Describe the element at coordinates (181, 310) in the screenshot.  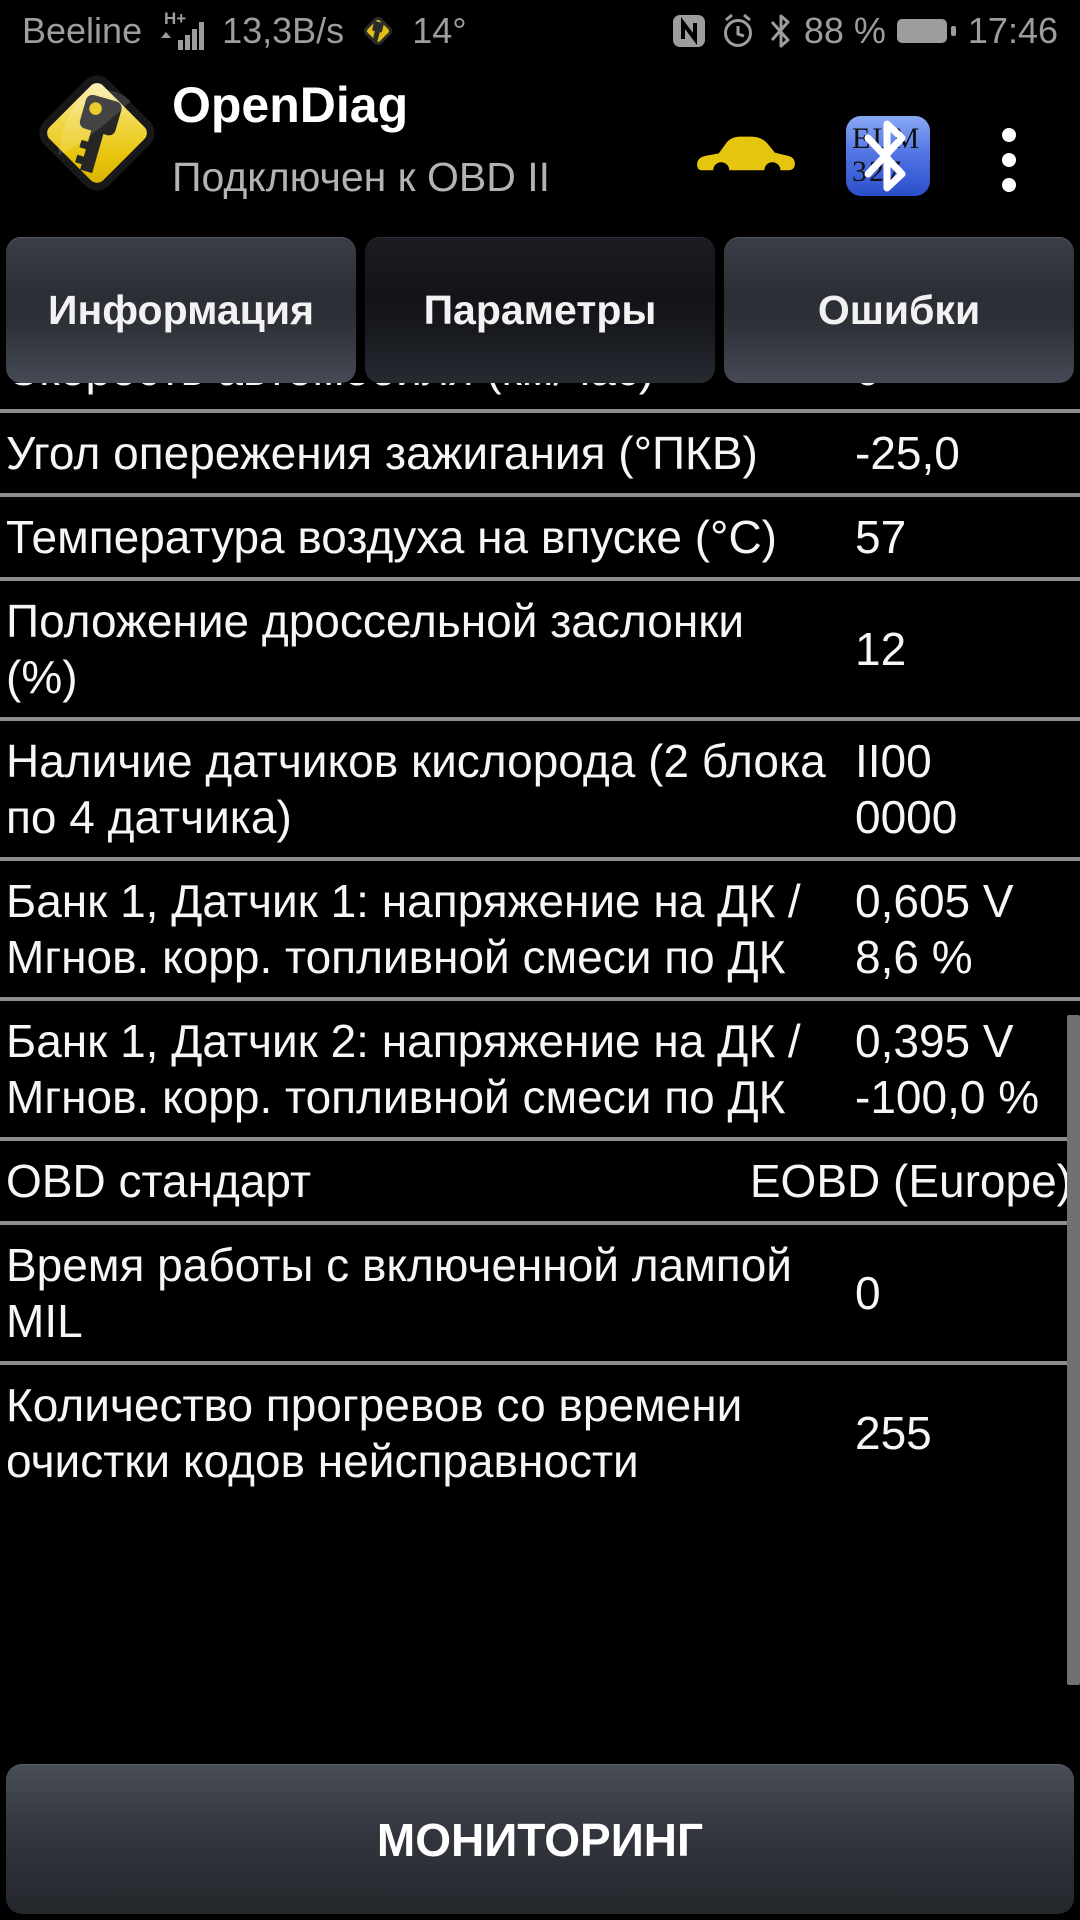
I see `tab-information: Информация` at that location.